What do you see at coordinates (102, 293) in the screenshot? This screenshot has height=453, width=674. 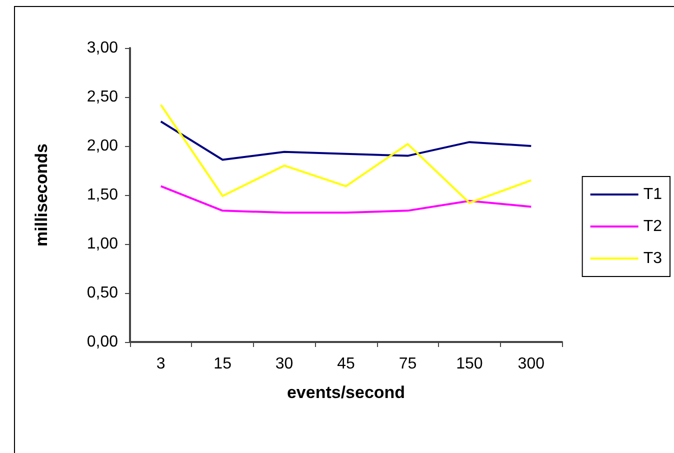 I see `y-tick-label: 0,50` at bounding box center [102, 293].